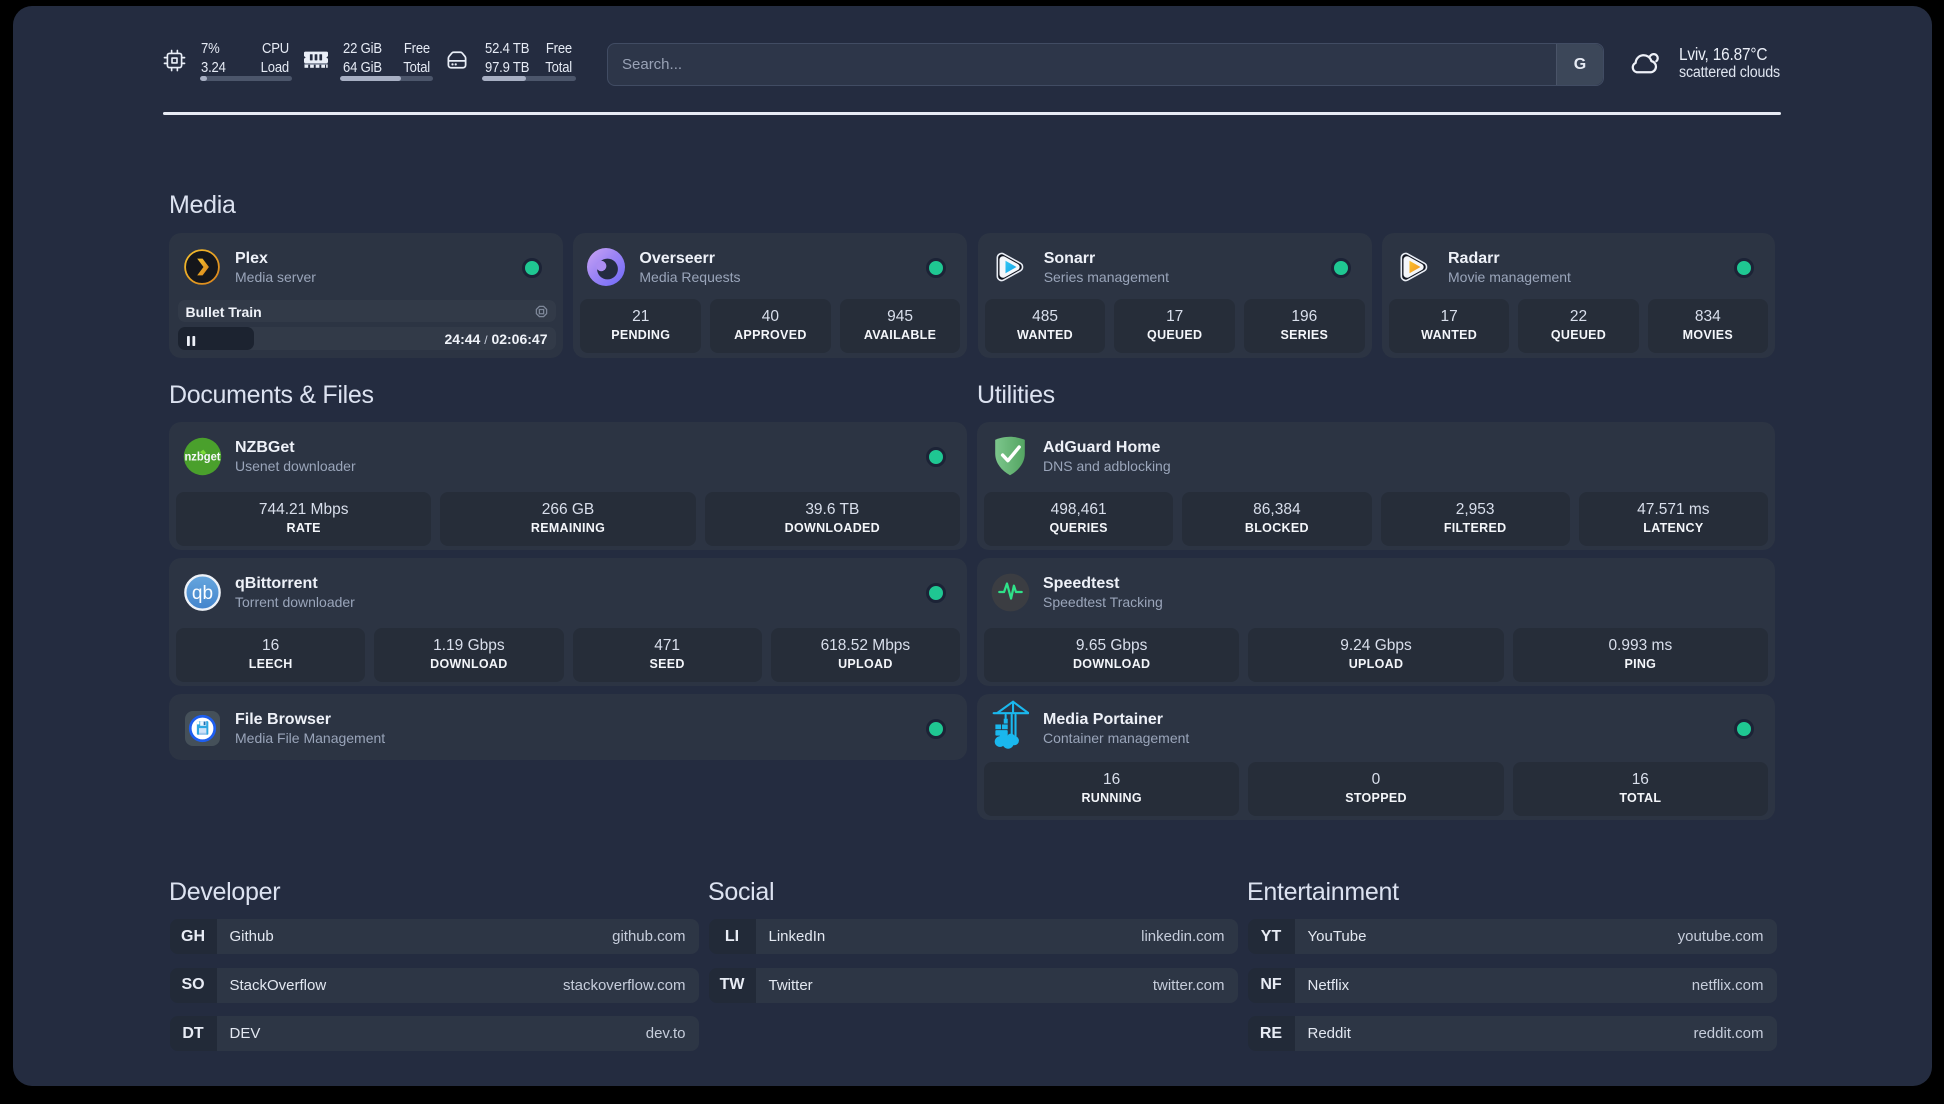 Image resolution: width=1944 pixels, height=1104 pixels. What do you see at coordinates (202, 456) in the screenshot?
I see `svg-text: nzbget` at bounding box center [202, 456].